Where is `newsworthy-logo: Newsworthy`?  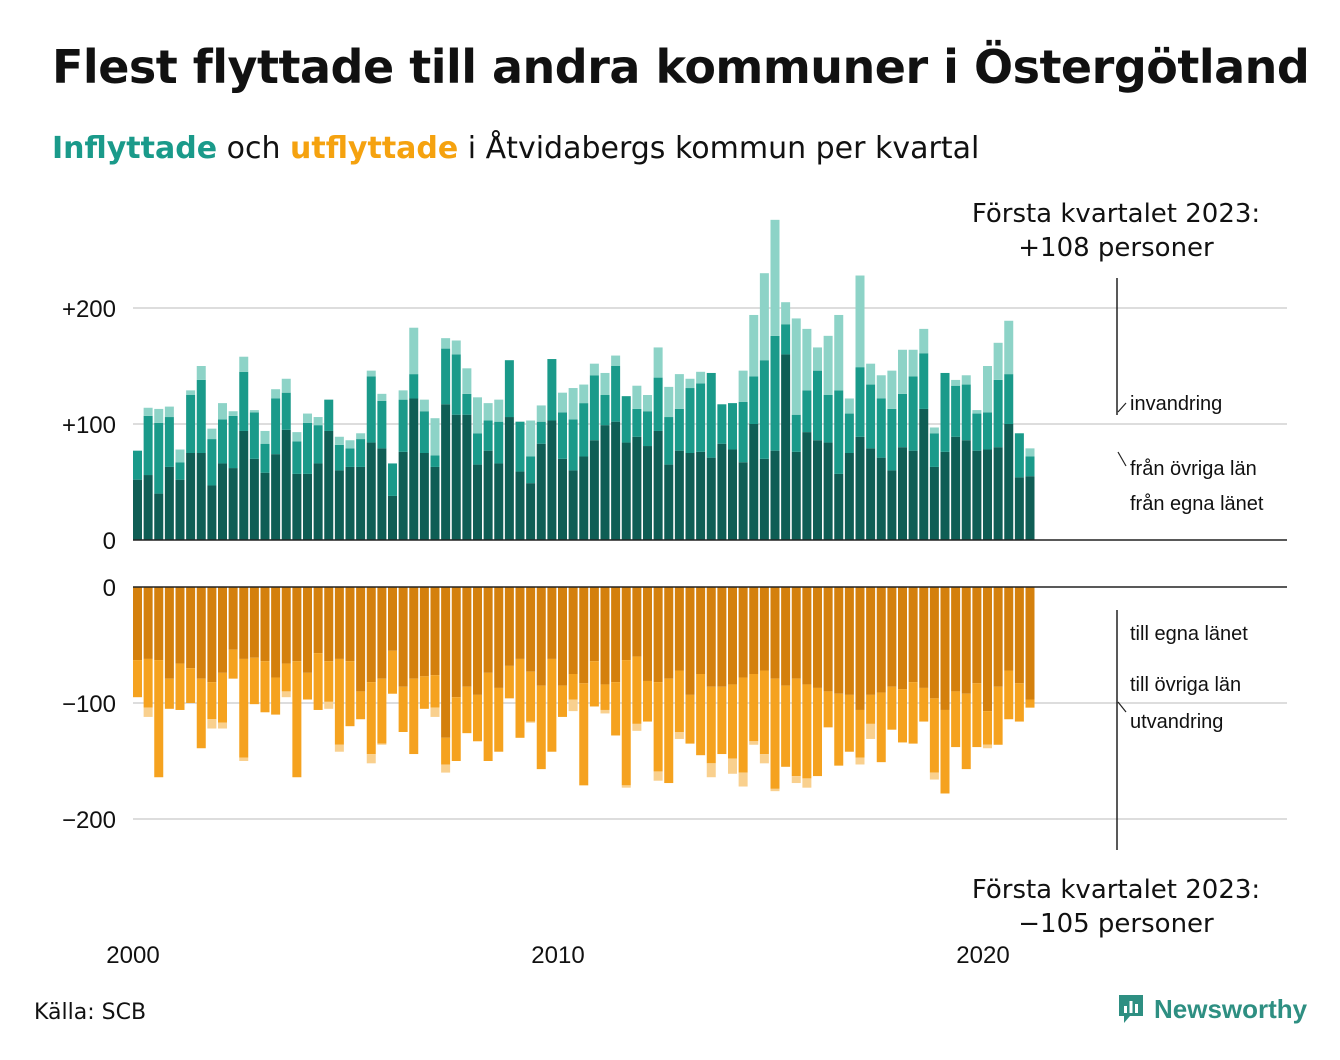 newsworthy-logo: Newsworthy is located at coordinates (1211, 1009).